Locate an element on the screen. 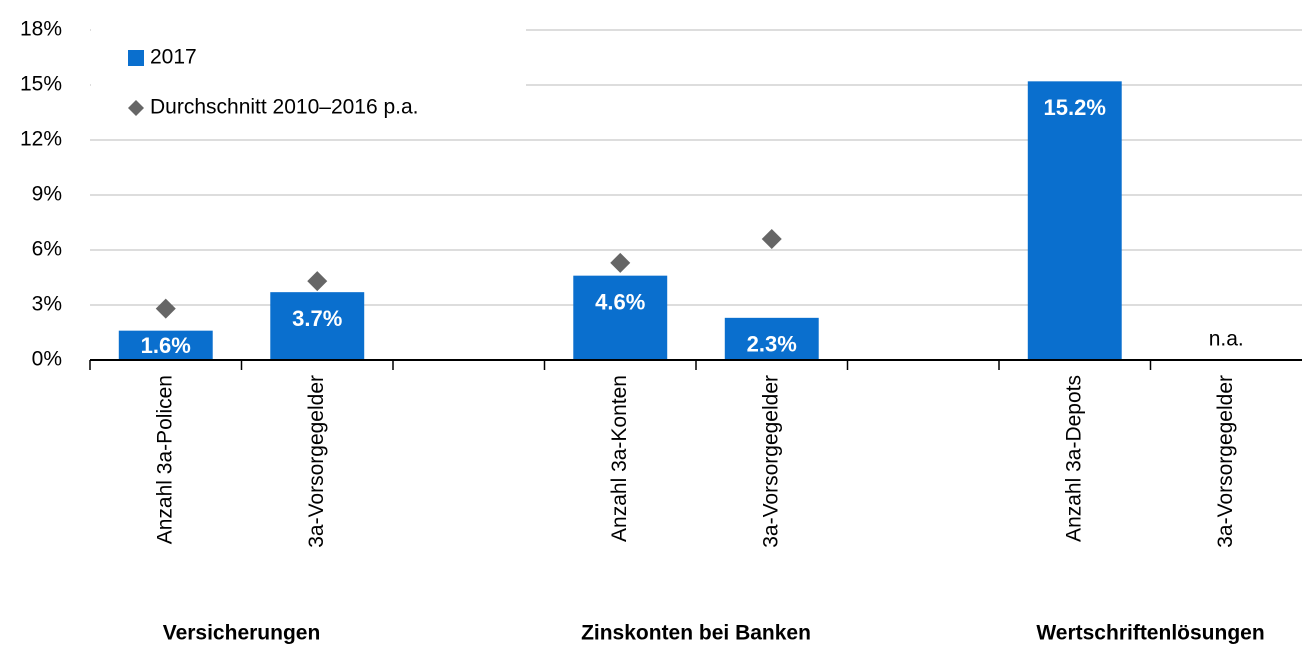 This screenshot has height=646, width=1306. value-label: 4.6% is located at coordinates (620, 301).